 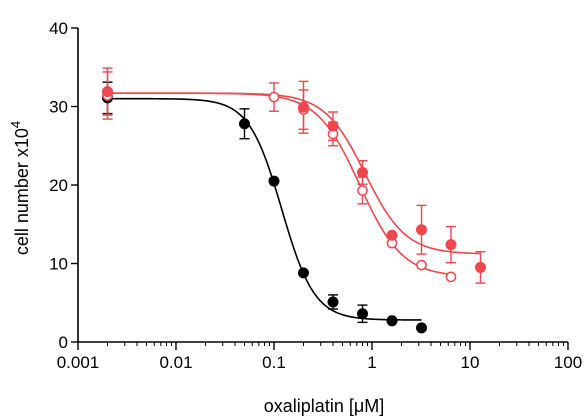 What do you see at coordinates (63, 342) in the screenshot?
I see `y-tick-label: 0` at bounding box center [63, 342].